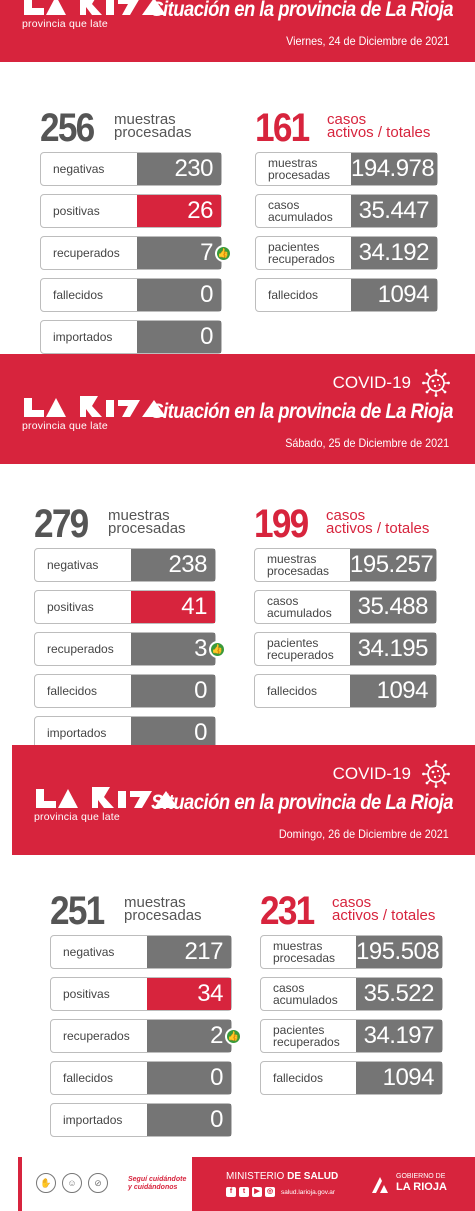 The width and height of the screenshot is (475, 1211). Describe the element at coordinates (287, 911) in the screenshot. I see `casos-total: 231` at that location.